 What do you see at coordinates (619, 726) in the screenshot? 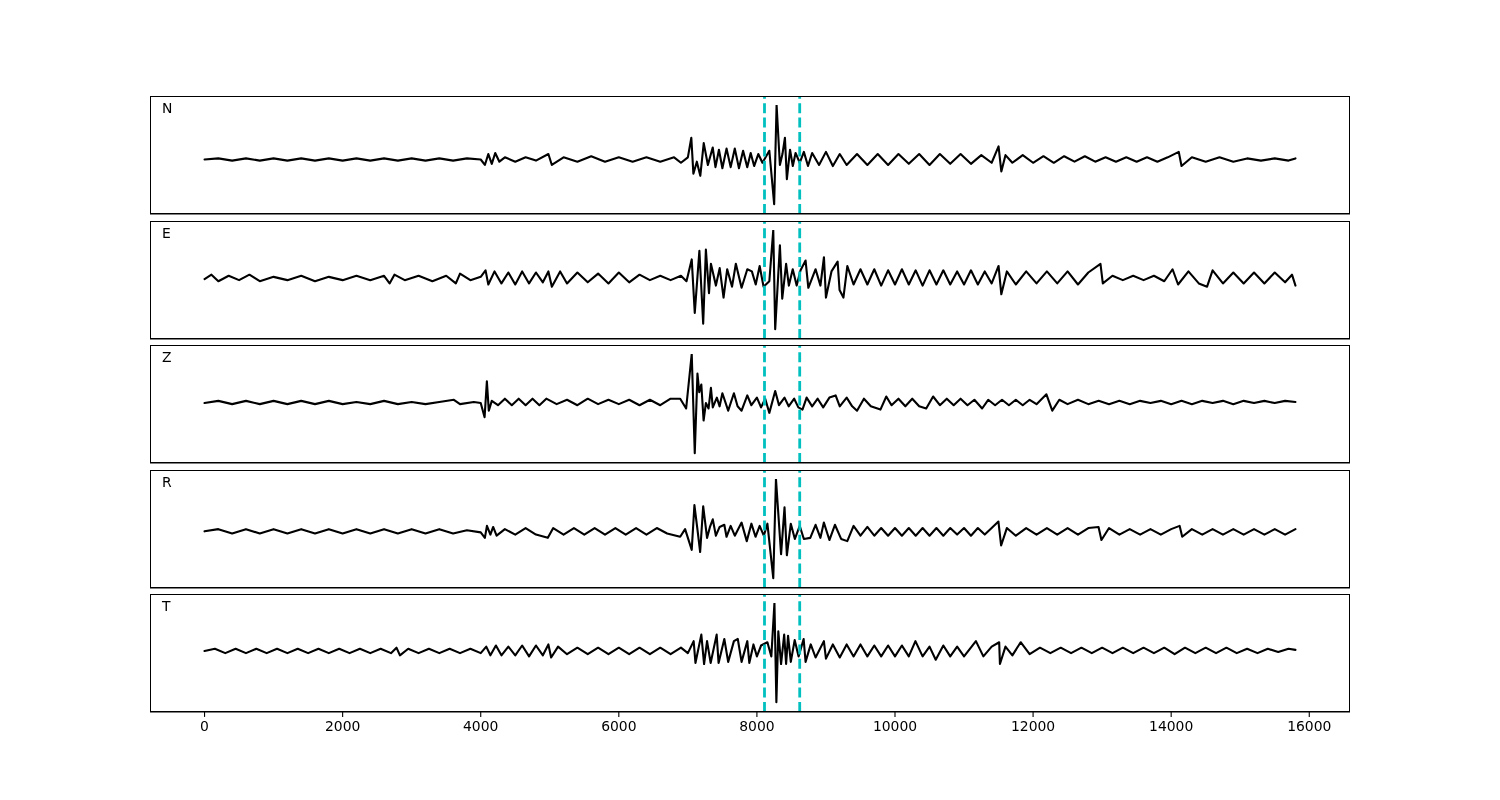
I see `x-tick-label: 6000` at bounding box center [619, 726].